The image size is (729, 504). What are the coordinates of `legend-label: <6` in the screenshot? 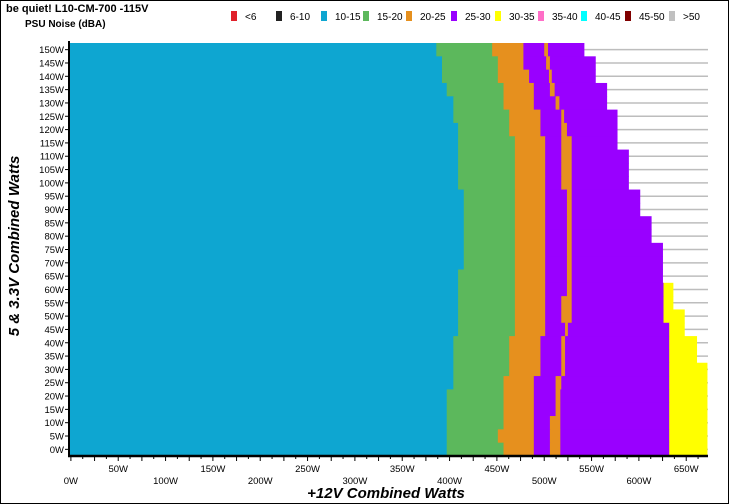 It's located at (251, 17).